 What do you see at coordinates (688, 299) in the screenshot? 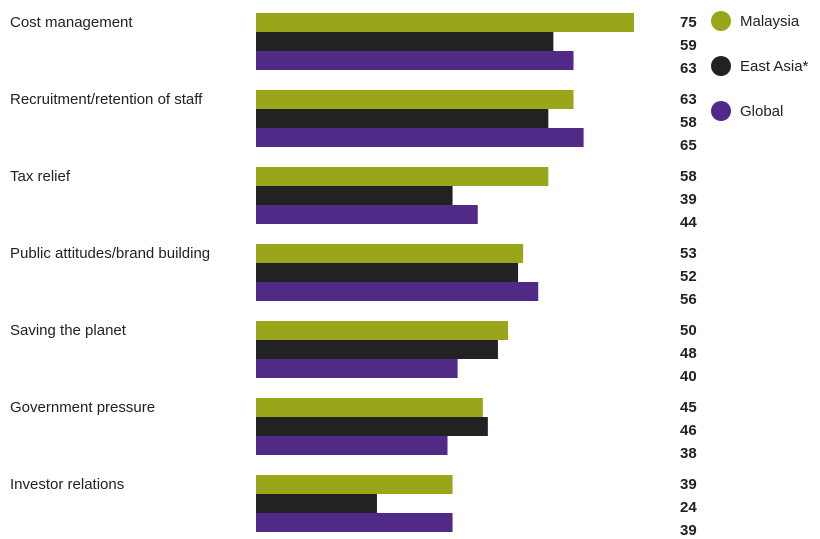
I see `value-label-public-attitudes-brand-building-global: 56` at bounding box center [688, 299].